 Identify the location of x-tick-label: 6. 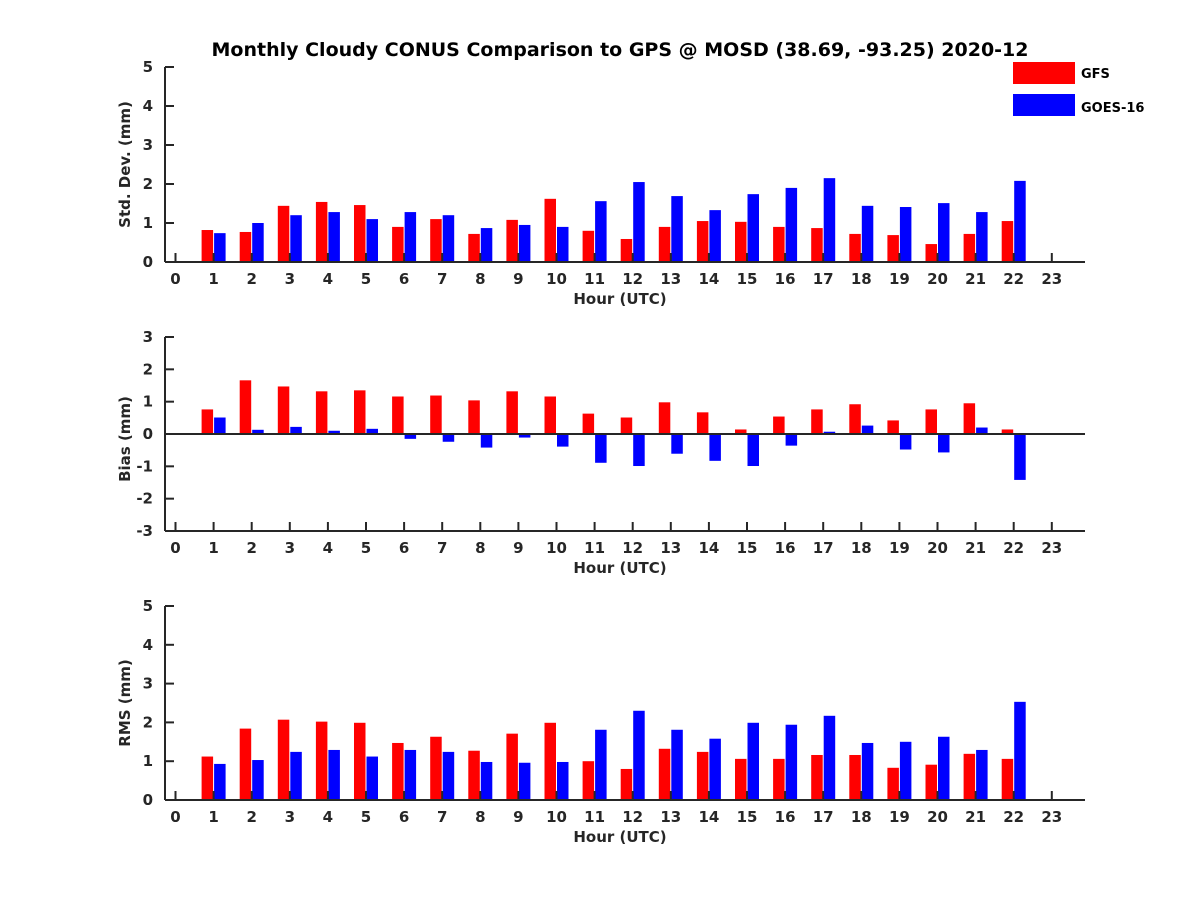
(404, 279).